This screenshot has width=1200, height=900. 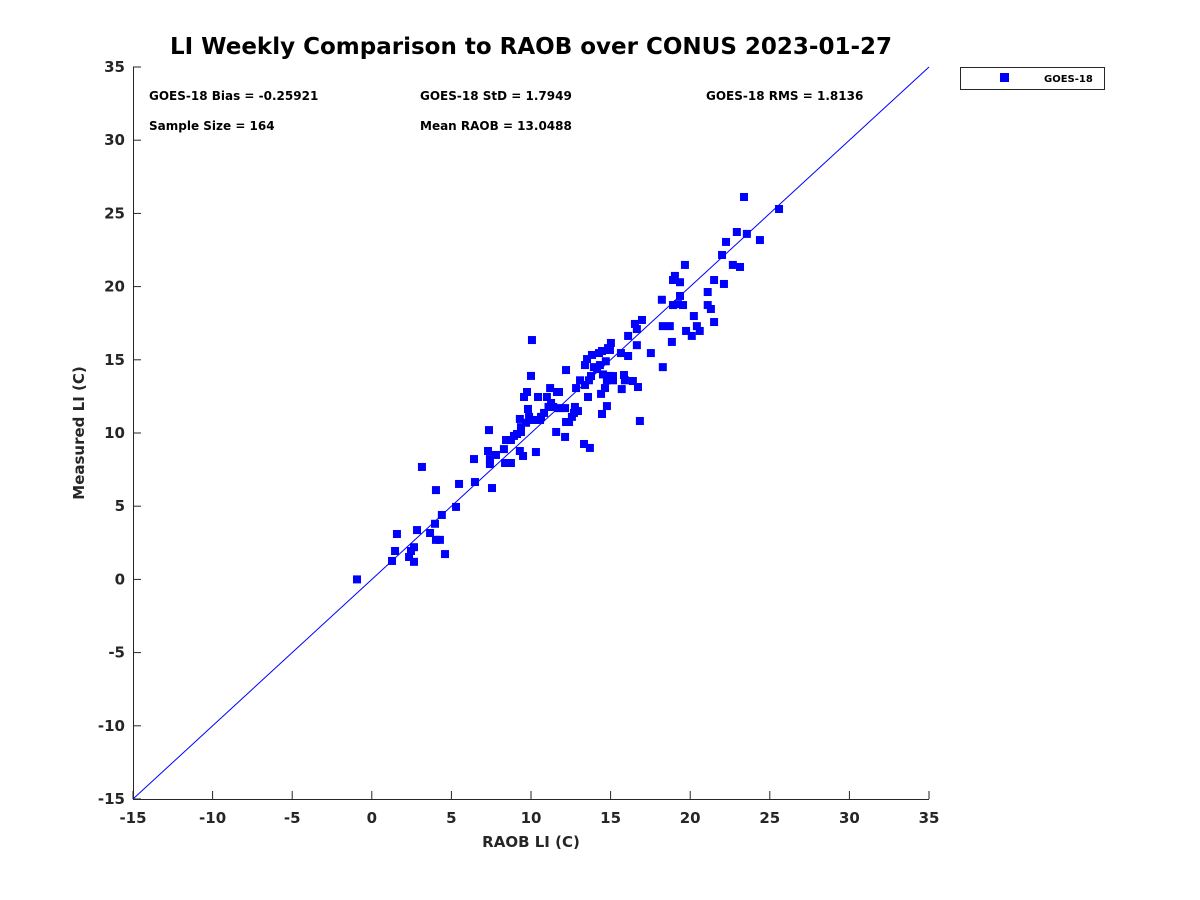 What do you see at coordinates (212, 126) in the screenshot?
I see `sample-size-annotation: Sample Size = 164` at bounding box center [212, 126].